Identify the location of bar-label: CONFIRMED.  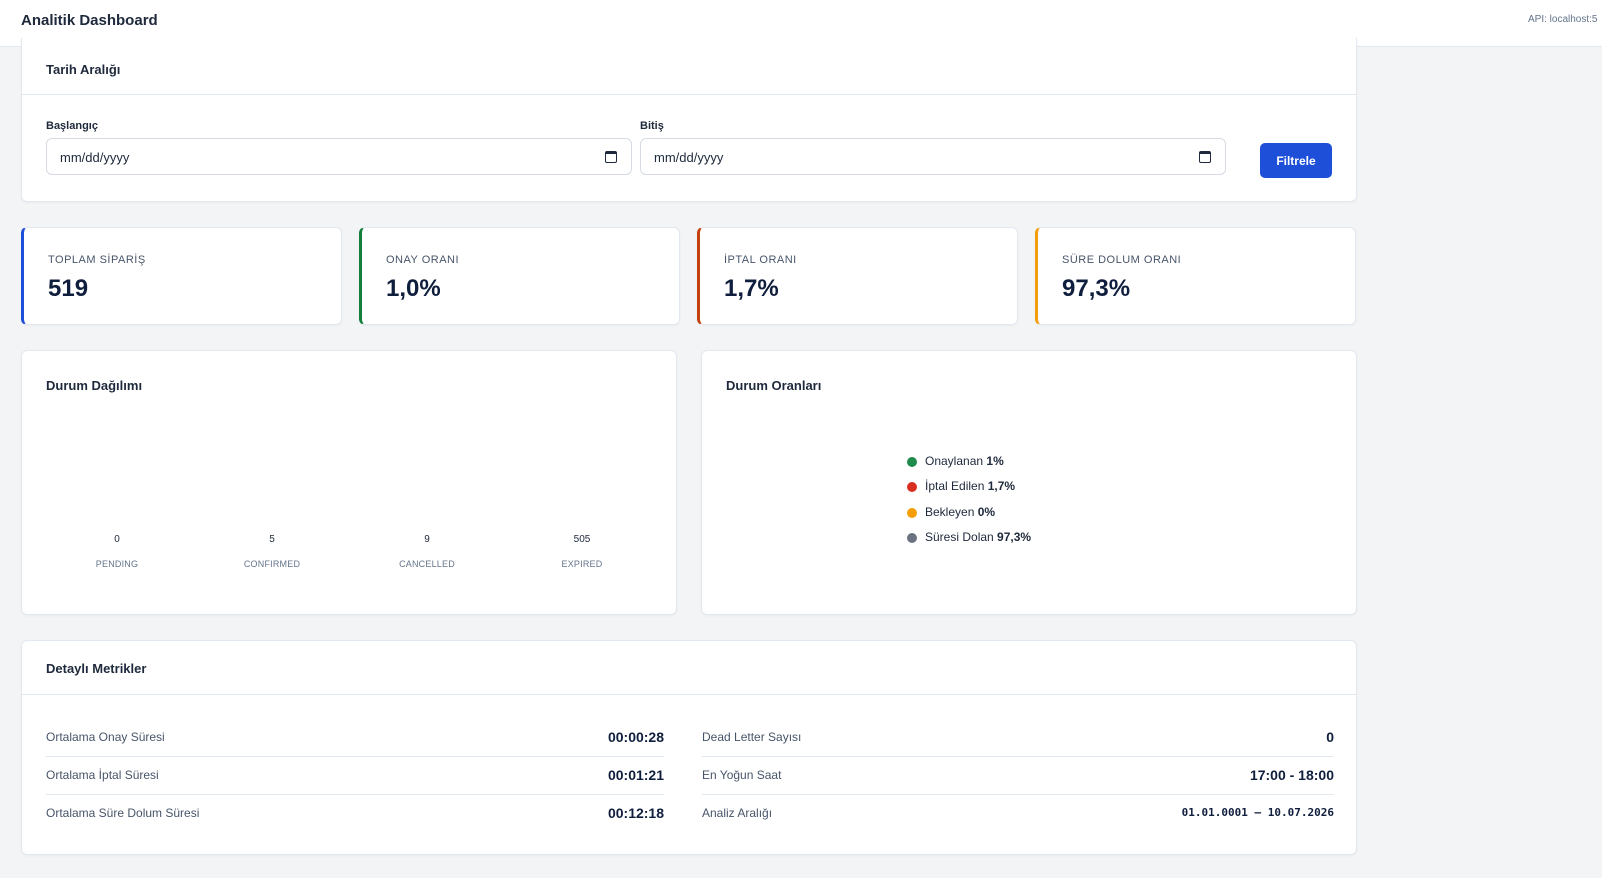
(272, 564).